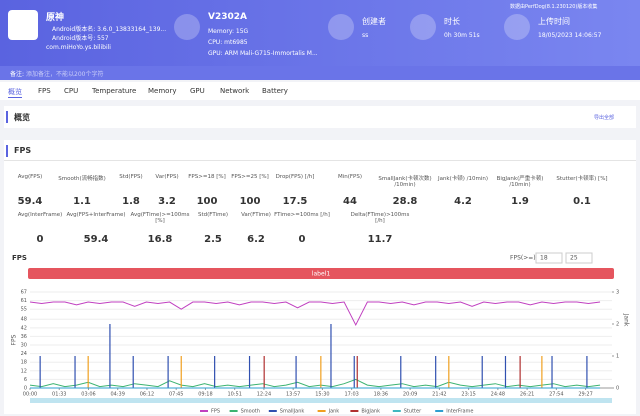 The image size is (640, 416). I want to click on stat-value: 1.9, so click(520, 201).